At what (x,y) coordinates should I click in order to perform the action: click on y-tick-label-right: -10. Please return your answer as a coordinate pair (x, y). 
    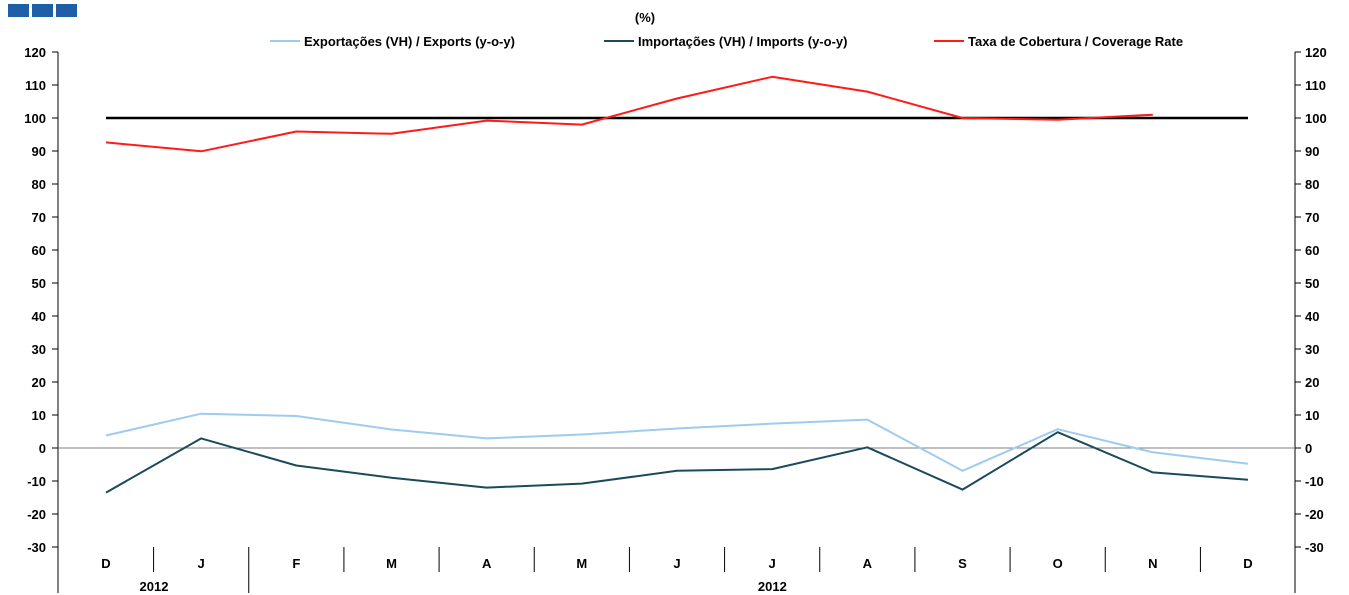
    Looking at the image, I should click on (1314, 481).